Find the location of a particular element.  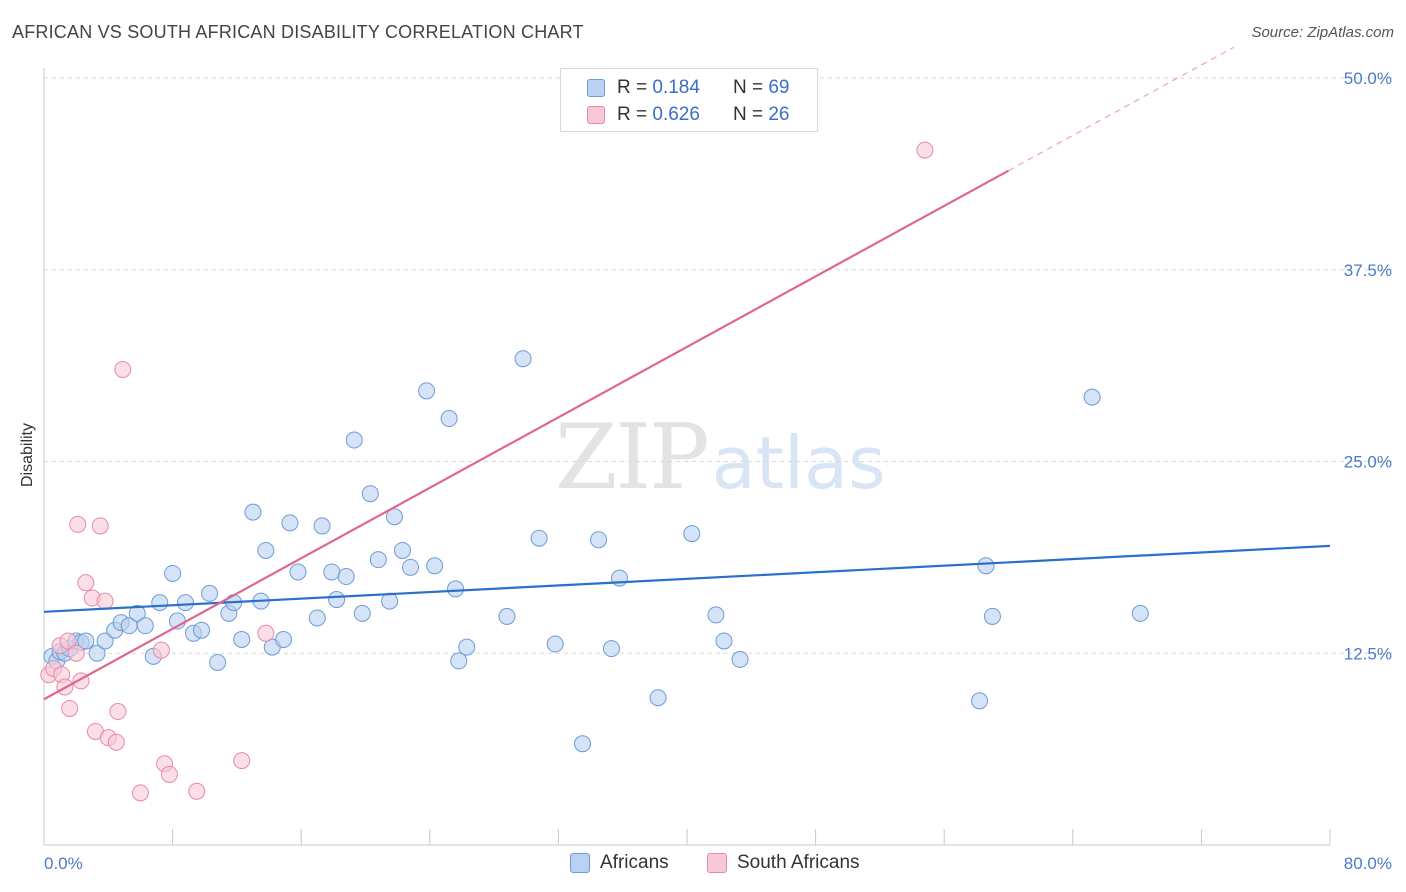

legend-r-value: 0.626 is located at coordinates (676, 114).